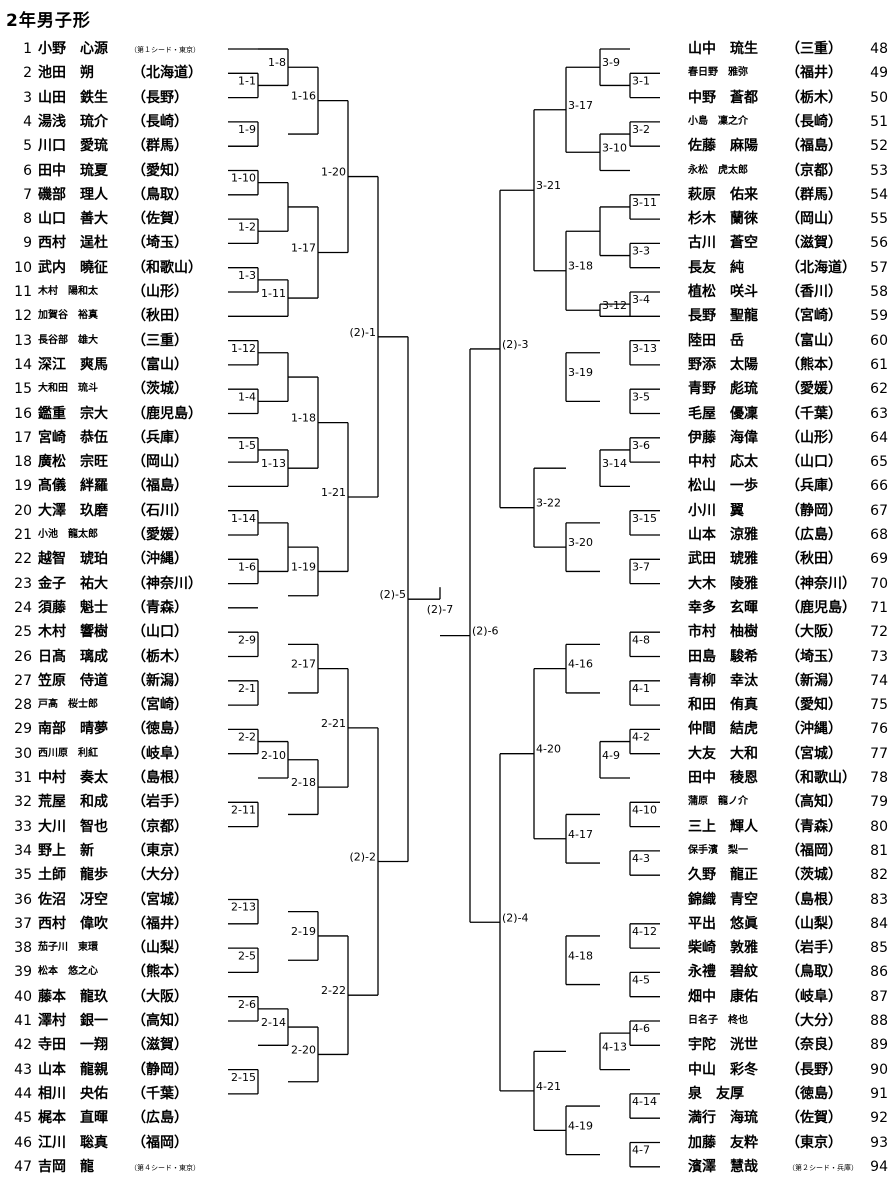 The image size is (888, 1200). I want to click on player-row: 27 笠原 侍道 （新潟）, so click(115, 681).